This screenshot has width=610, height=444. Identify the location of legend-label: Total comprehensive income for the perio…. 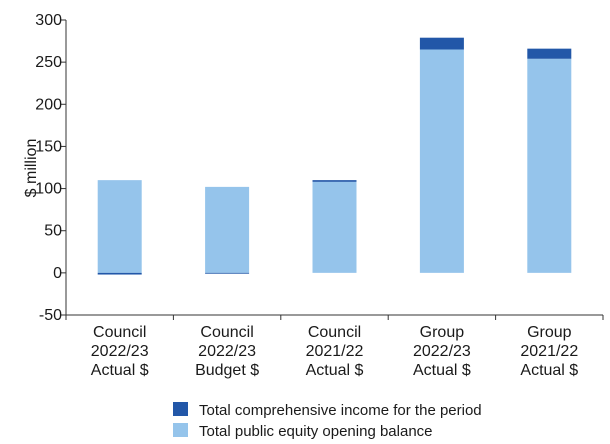
(340, 410).